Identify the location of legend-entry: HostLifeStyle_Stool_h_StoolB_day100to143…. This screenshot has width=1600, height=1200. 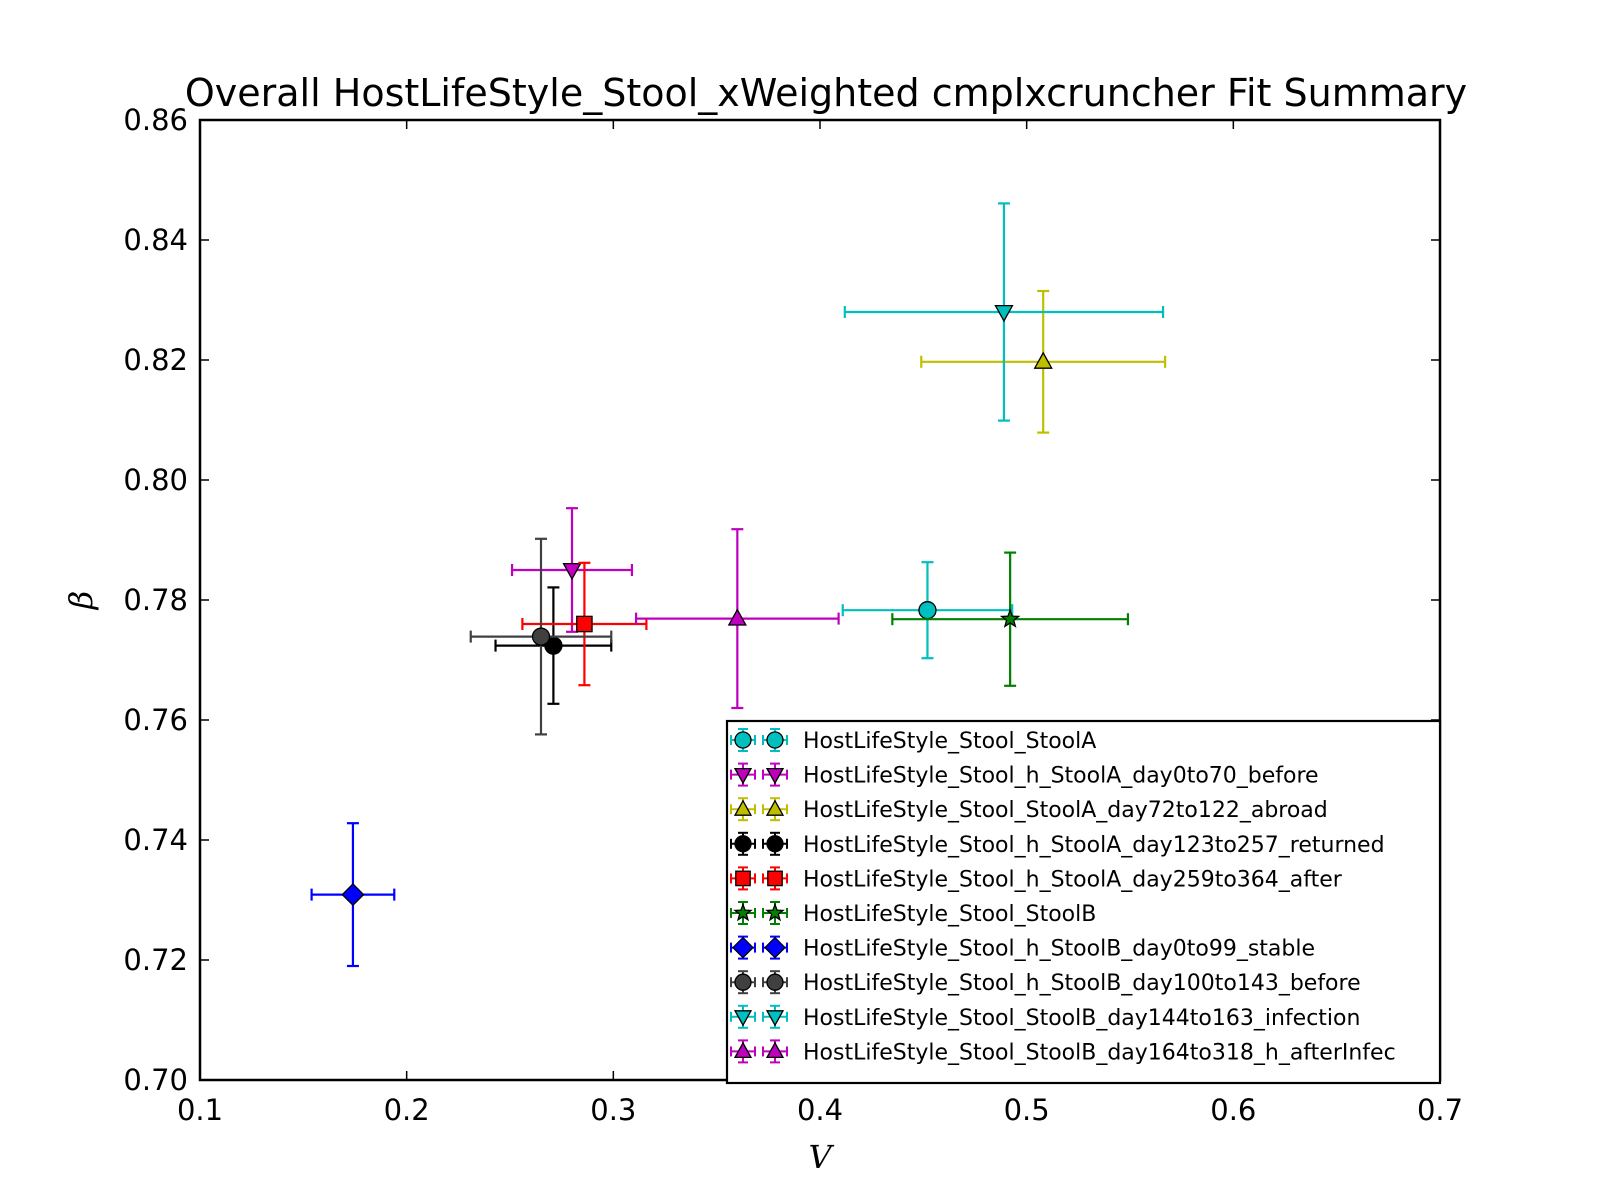
(1045, 983).